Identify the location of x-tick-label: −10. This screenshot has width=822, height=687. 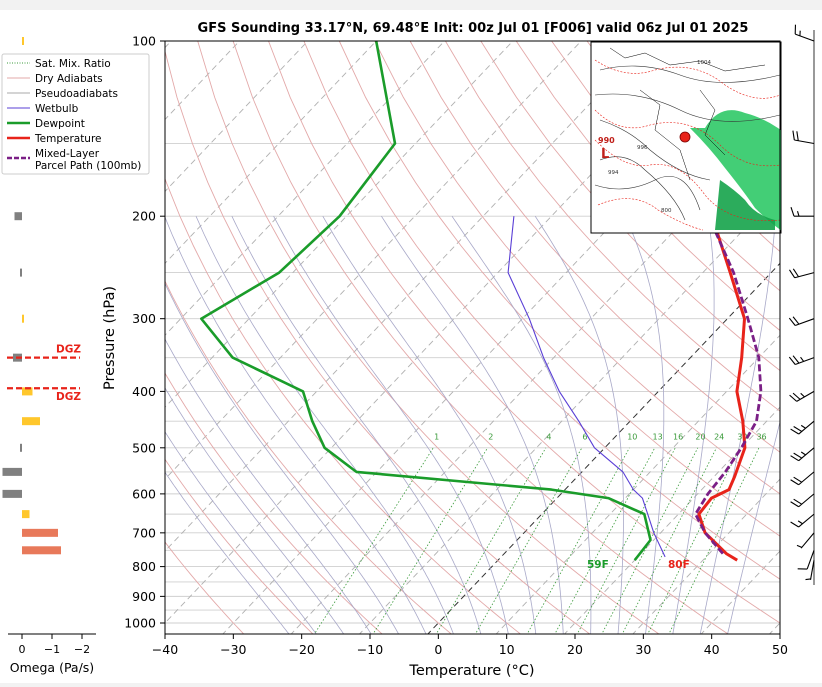
(370, 649).